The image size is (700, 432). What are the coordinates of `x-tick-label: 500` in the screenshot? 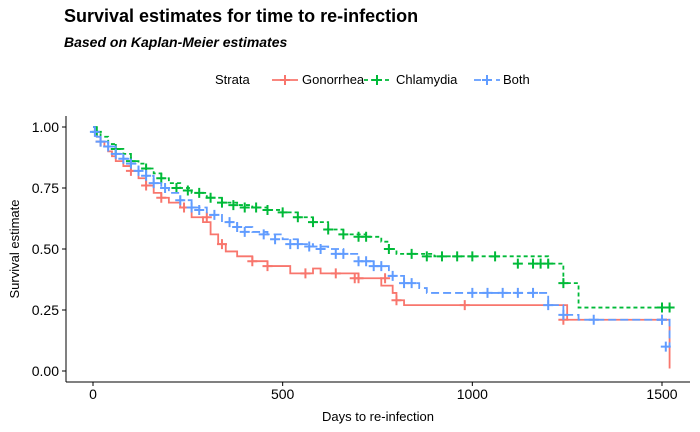 It's located at (283, 394).